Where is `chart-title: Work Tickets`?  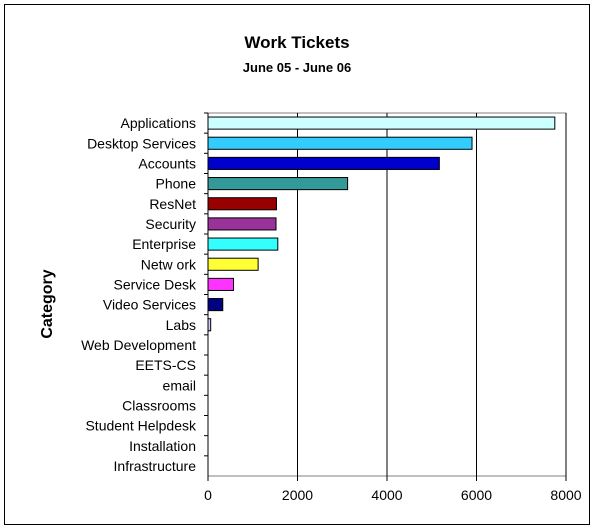
chart-title: Work Tickets is located at coordinates (296, 42).